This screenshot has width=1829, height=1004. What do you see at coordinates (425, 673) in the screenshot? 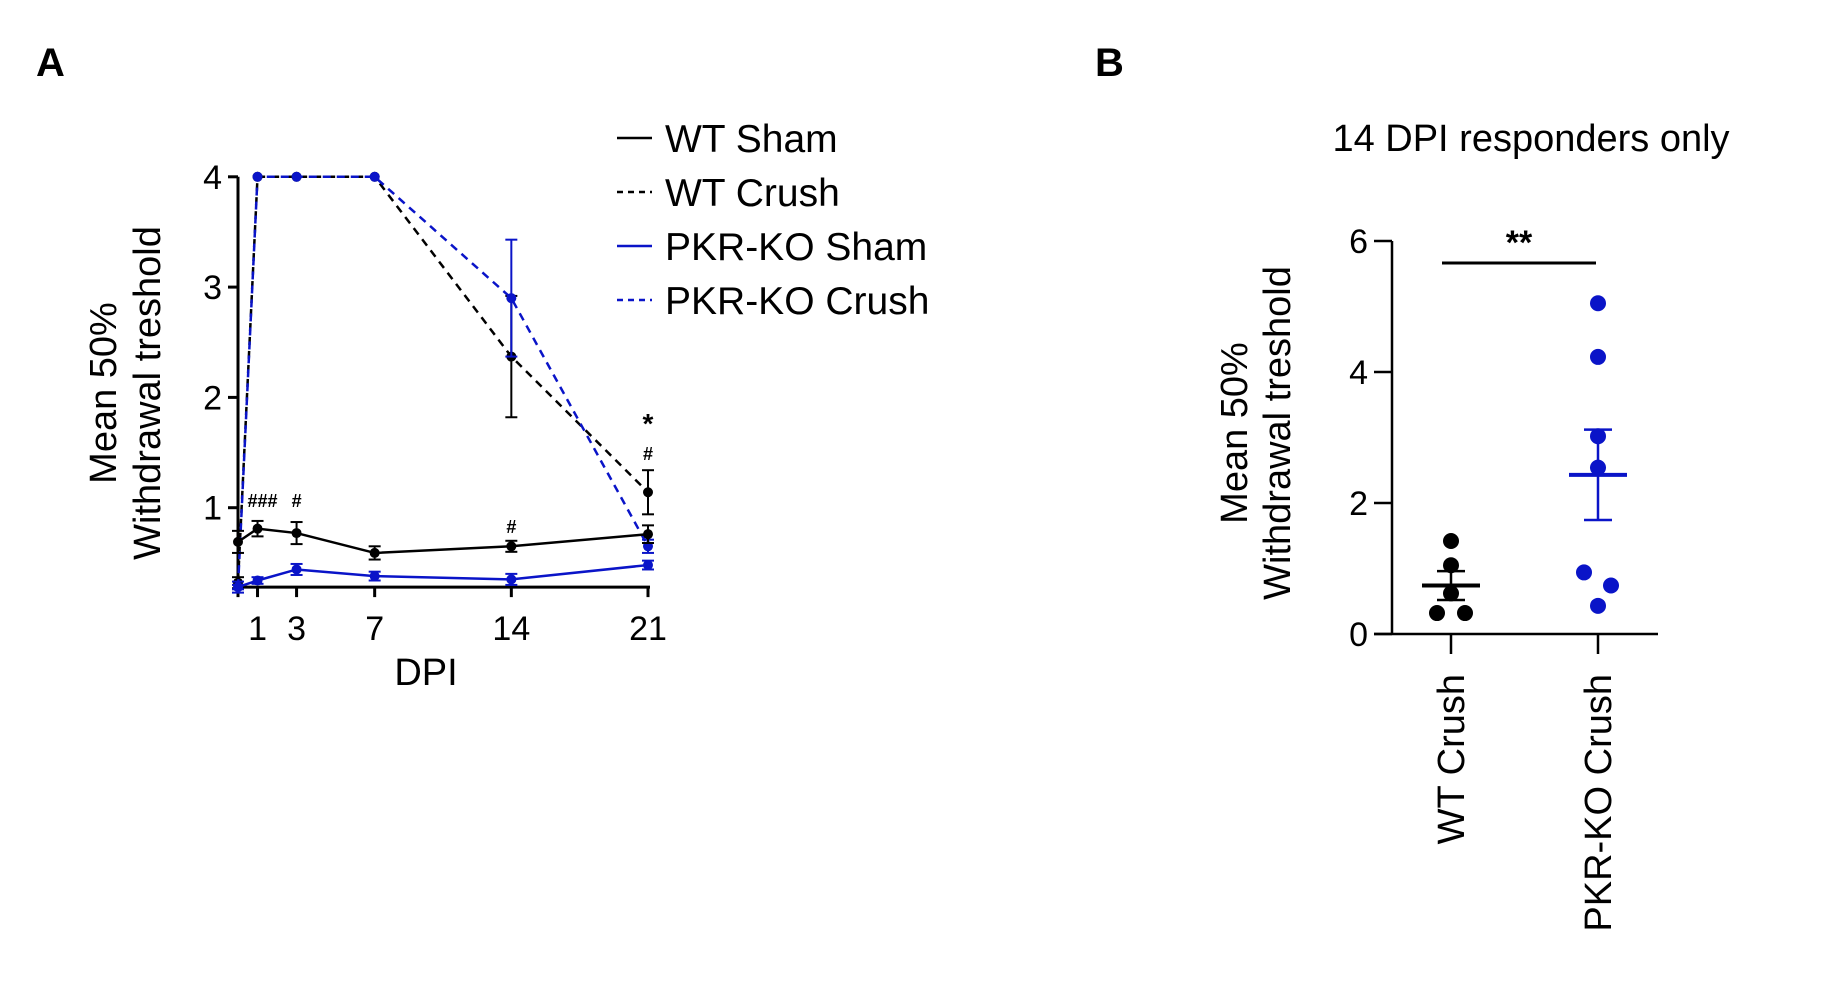
I see `a-x-title: DPI` at bounding box center [425, 673].